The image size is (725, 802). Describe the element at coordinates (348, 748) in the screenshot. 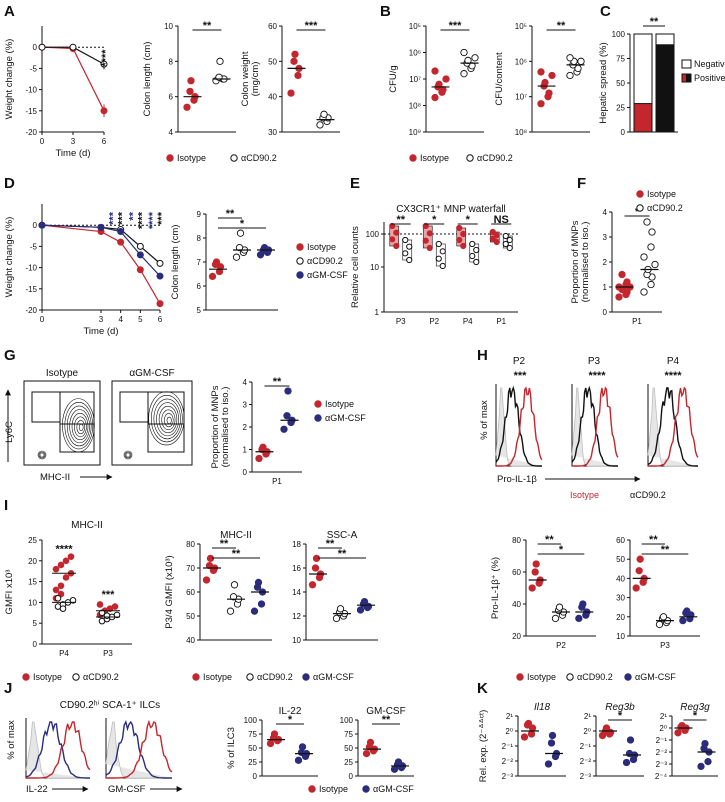

I see `y-tick-label: 50` at that location.